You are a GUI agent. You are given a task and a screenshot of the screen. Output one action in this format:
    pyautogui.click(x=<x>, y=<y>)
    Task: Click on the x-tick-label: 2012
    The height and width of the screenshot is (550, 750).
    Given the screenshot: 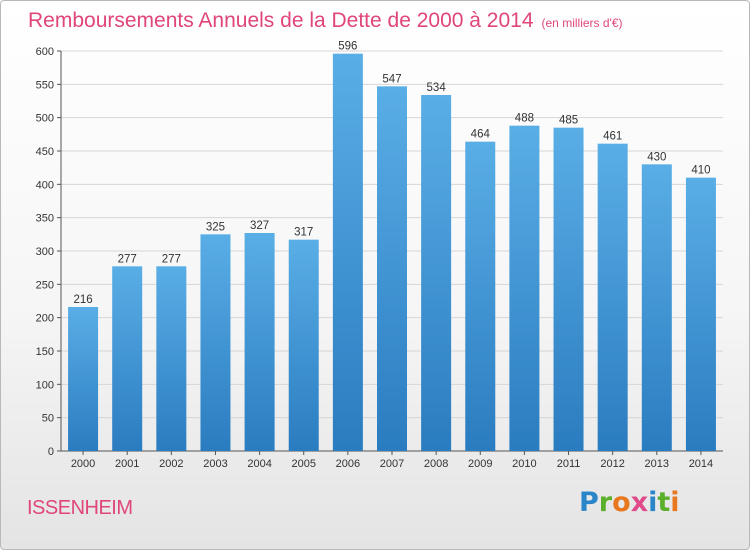 What is the action you would take?
    pyautogui.click(x=612, y=464)
    